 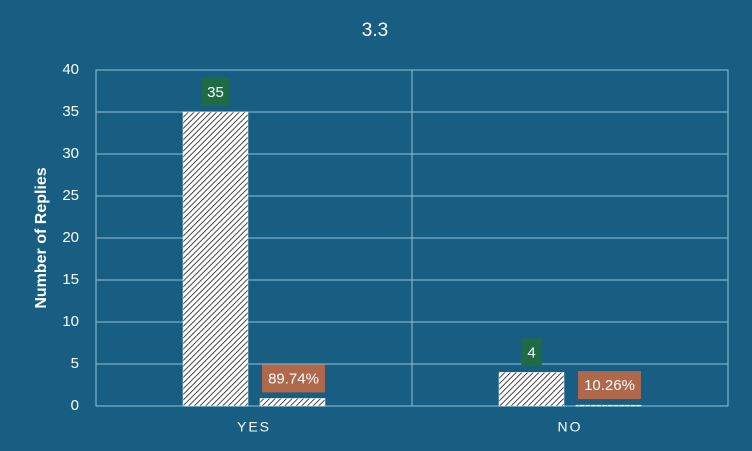 What do you see at coordinates (70, 111) in the screenshot?
I see `y-tick-label: 35` at bounding box center [70, 111].